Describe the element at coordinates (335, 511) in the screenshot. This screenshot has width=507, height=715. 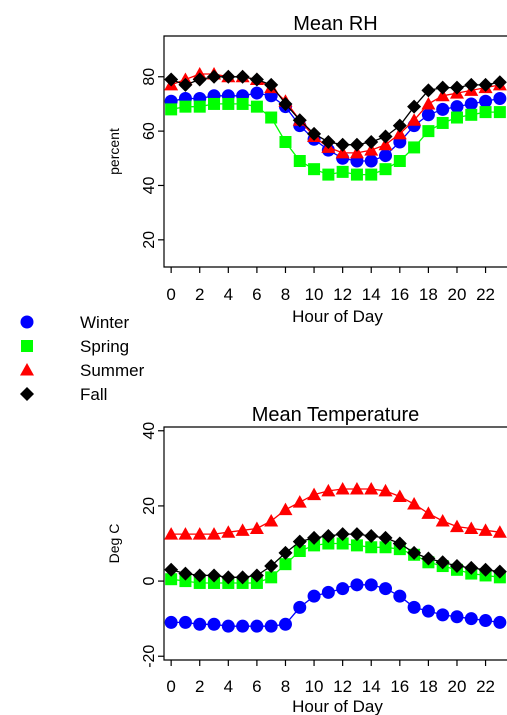
I see `series-summer` at that location.